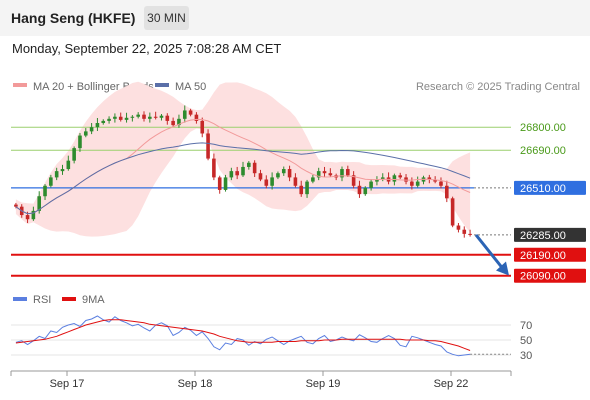 Image resolution: width=590 pixels, height=400 pixels. Describe the element at coordinates (323, 384) in the screenshot. I see `time-axis-label: Sep 19` at that location.